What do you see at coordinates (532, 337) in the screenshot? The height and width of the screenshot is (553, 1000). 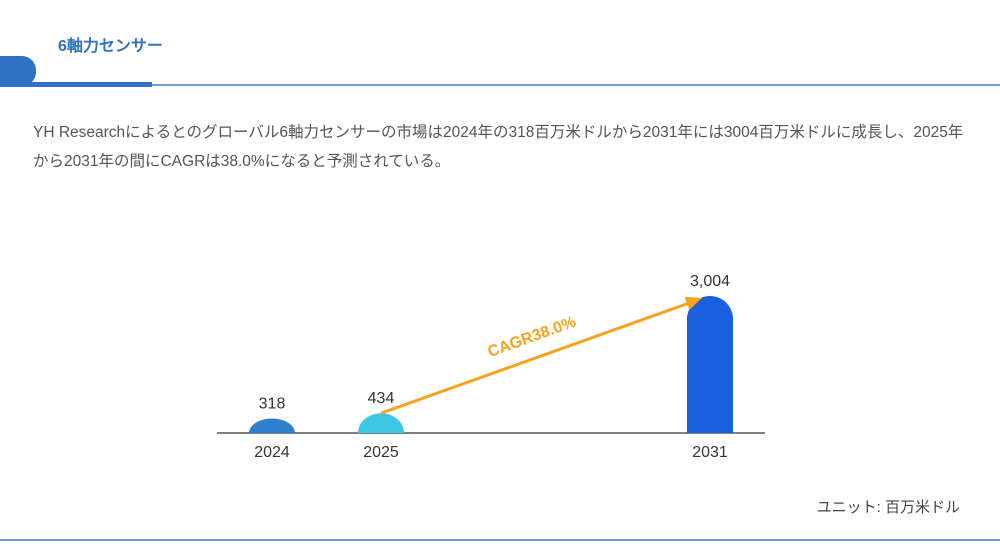 I see `cagr-annotation: CAGR38.0%` at bounding box center [532, 337].